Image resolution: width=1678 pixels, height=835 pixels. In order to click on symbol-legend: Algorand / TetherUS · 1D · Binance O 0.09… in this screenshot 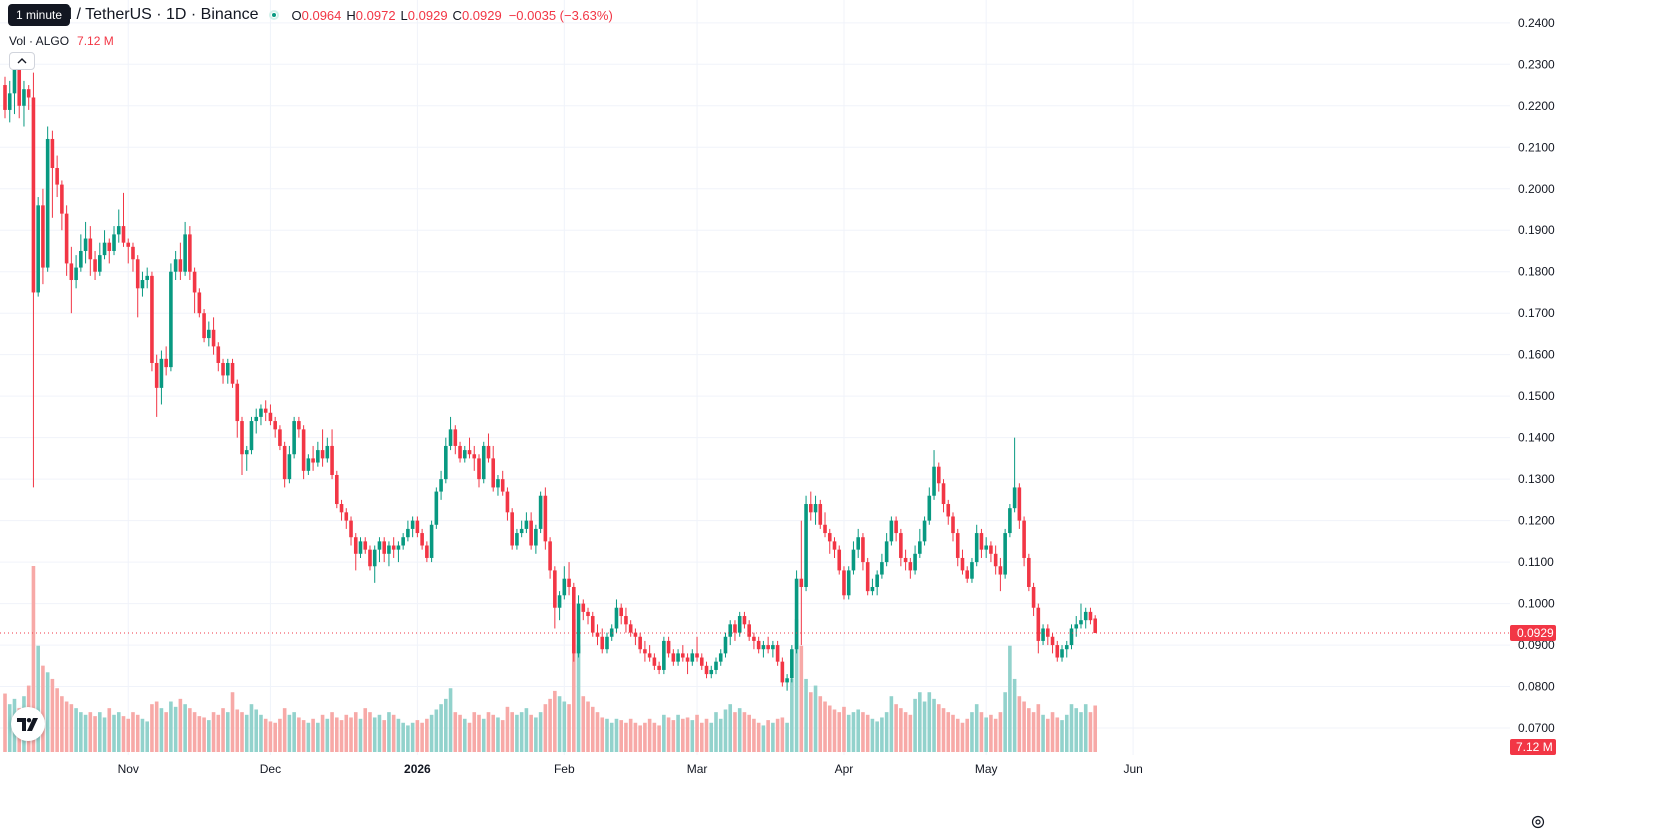, I will do `click(310, 15)`.